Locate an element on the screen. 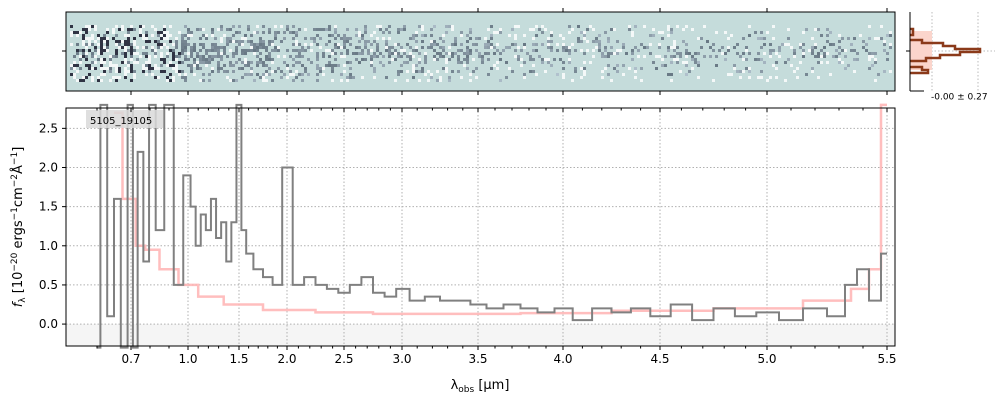 The image size is (1000, 404). y-tick-label: 1.5 is located at coordinates (48, 207).